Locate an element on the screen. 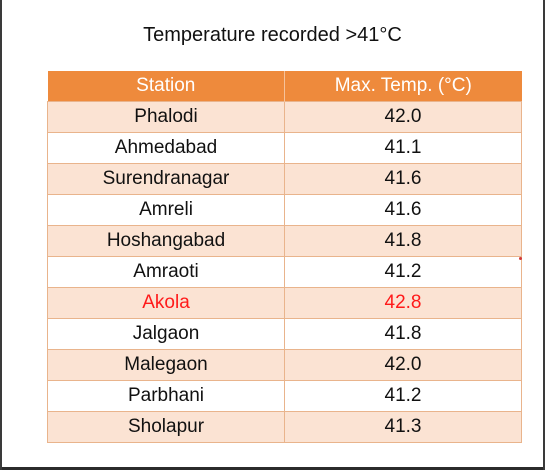 The height and width of the screenshot is (470, 545). temp-cell: 42.8 is located at coordinates (403, 303).